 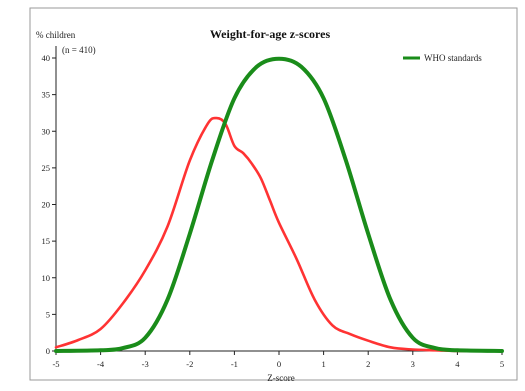 I want to click on y-tick-label: 35, so click(x=46, y=95).